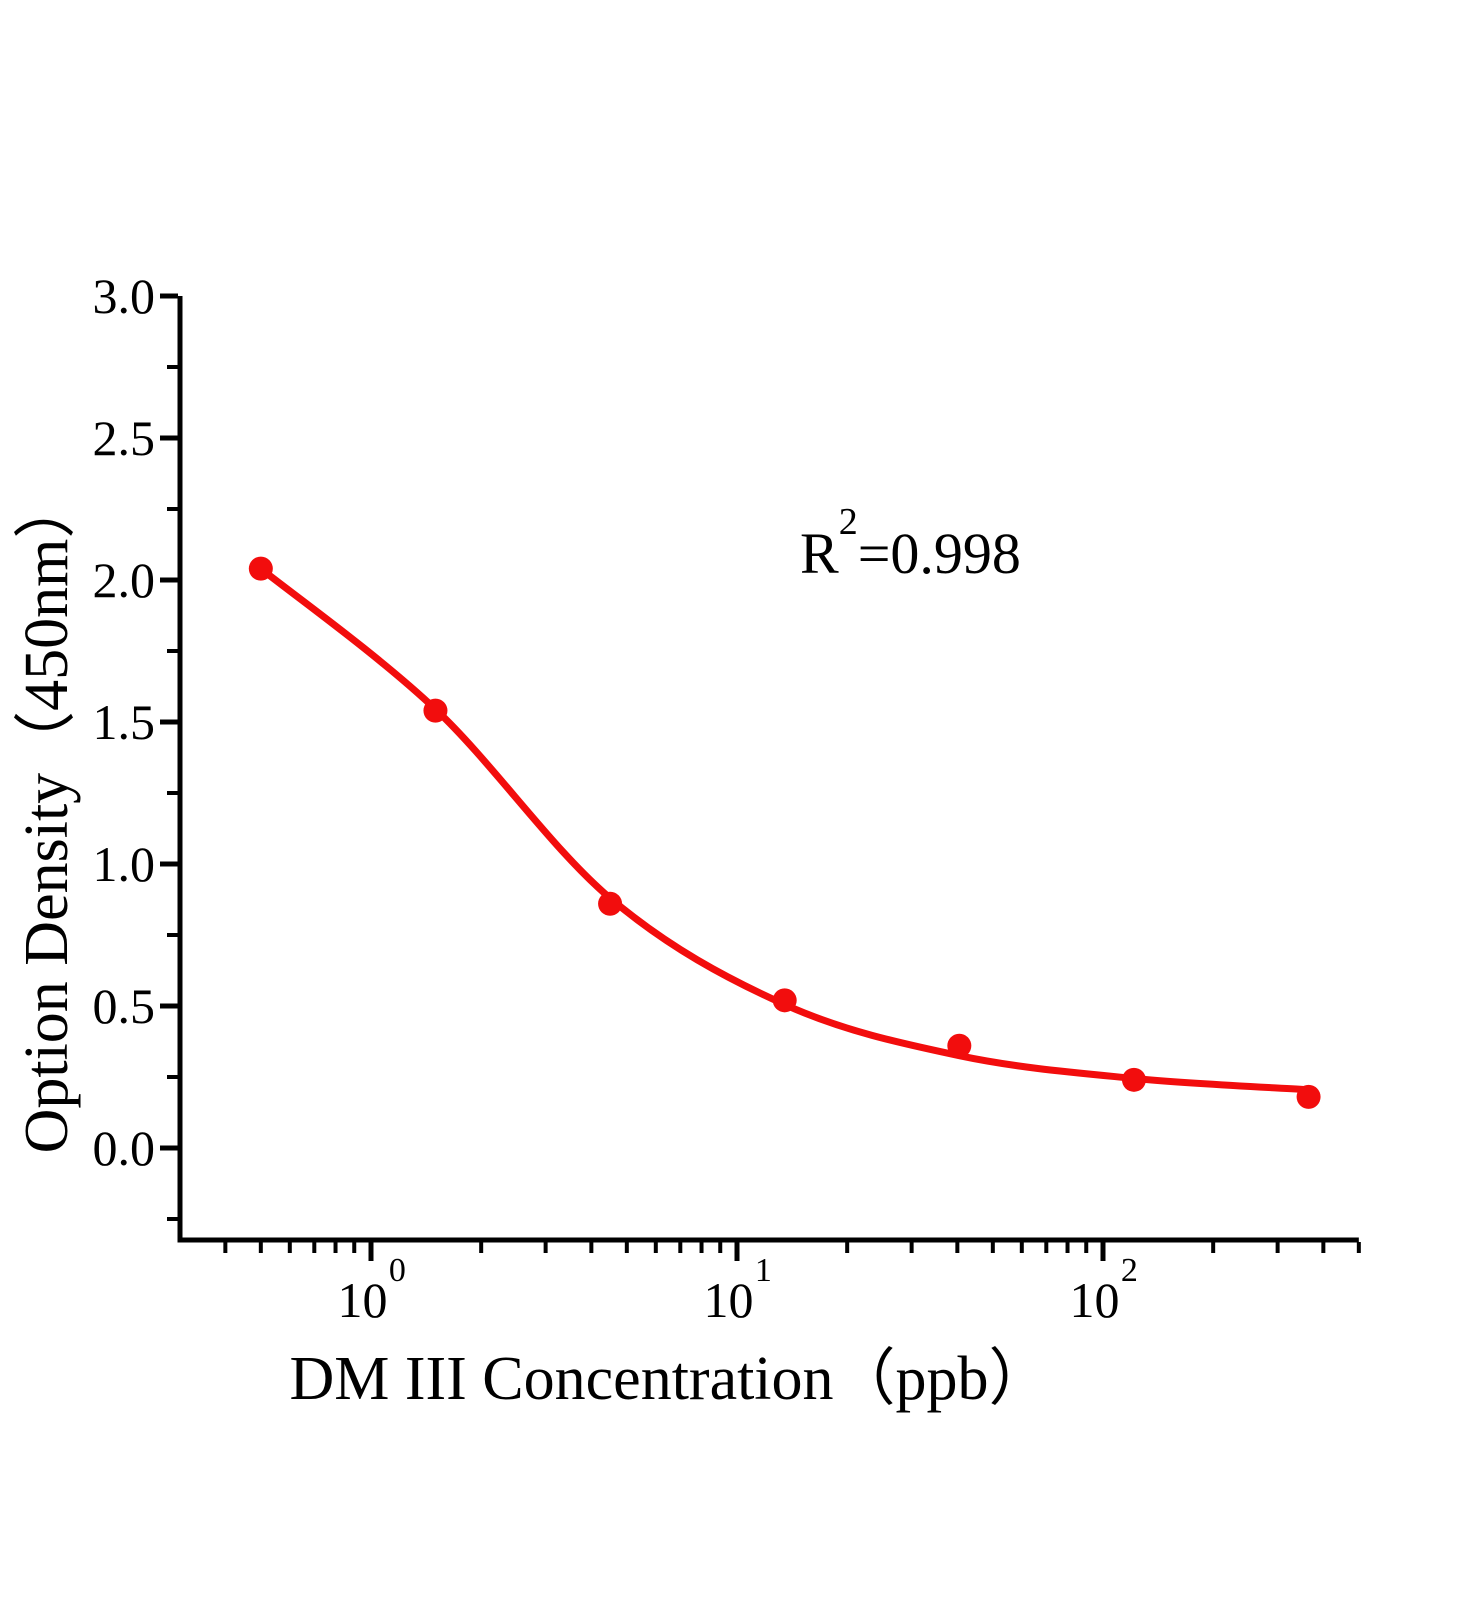 This screenshot has width=1472, height=1600. What do you see at coordinates (1129, 1270) in the screenshot?
I see `x-tick-exponent: 2` at bounding box center [1129, 1270].